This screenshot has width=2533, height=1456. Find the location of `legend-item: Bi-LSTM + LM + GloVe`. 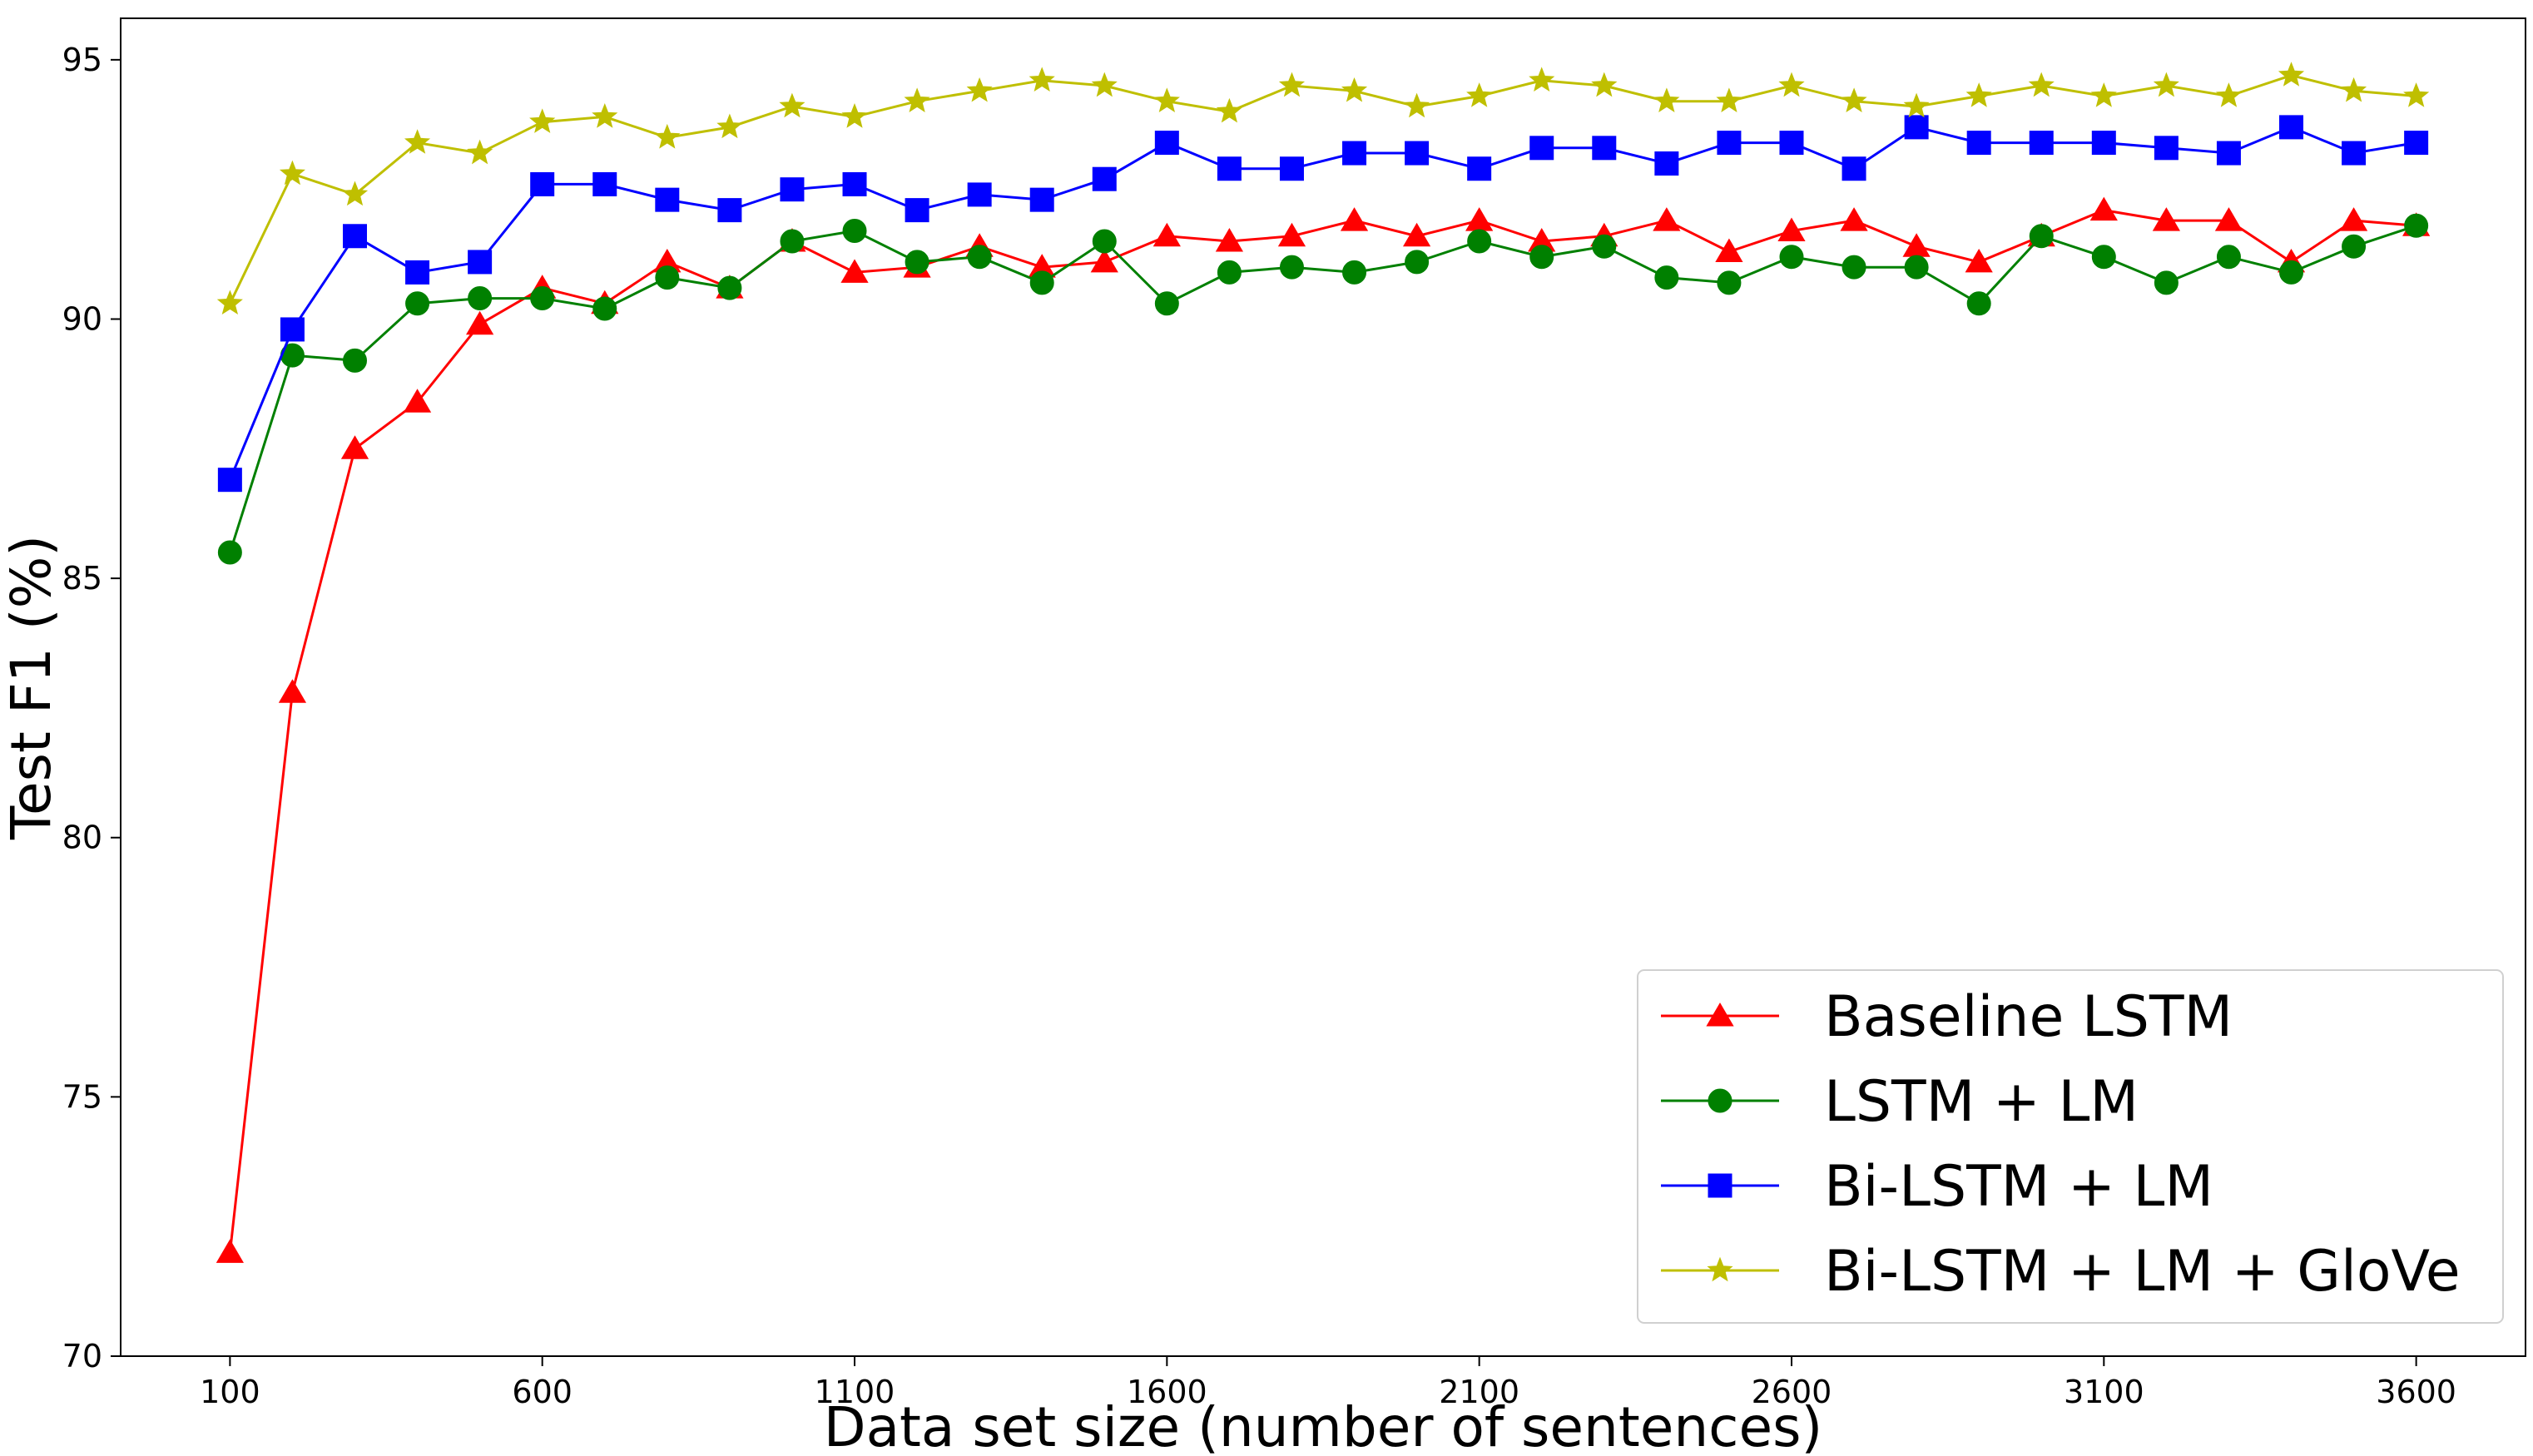

legend-item: Bi-LSTM + LM + GloVe is located at coordinates (2061, 1272).